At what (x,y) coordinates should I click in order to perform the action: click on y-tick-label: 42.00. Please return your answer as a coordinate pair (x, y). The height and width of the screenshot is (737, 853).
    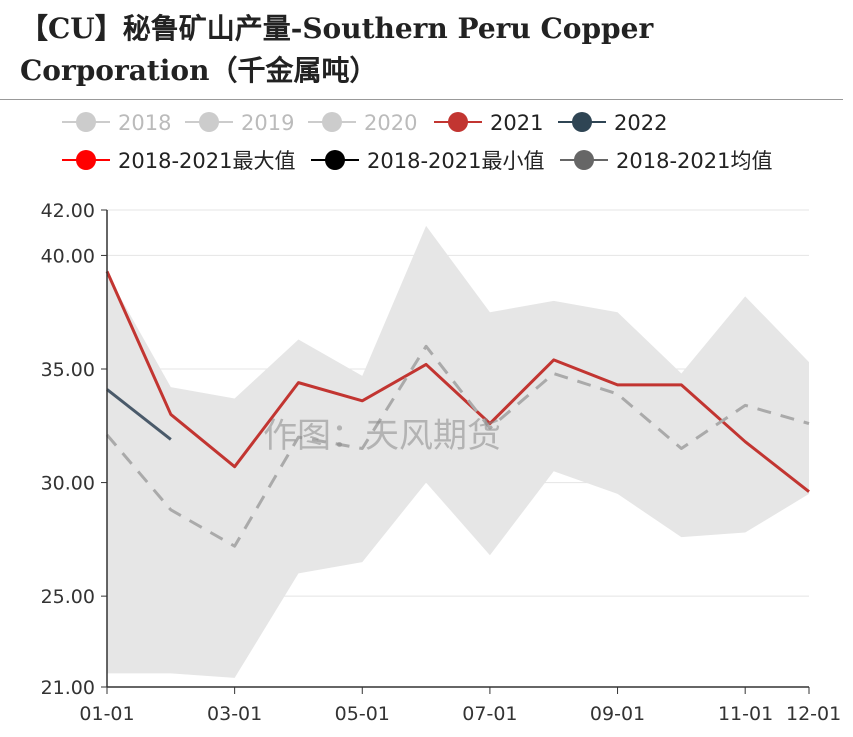
    Looking at the image, I should click on (68, 211).